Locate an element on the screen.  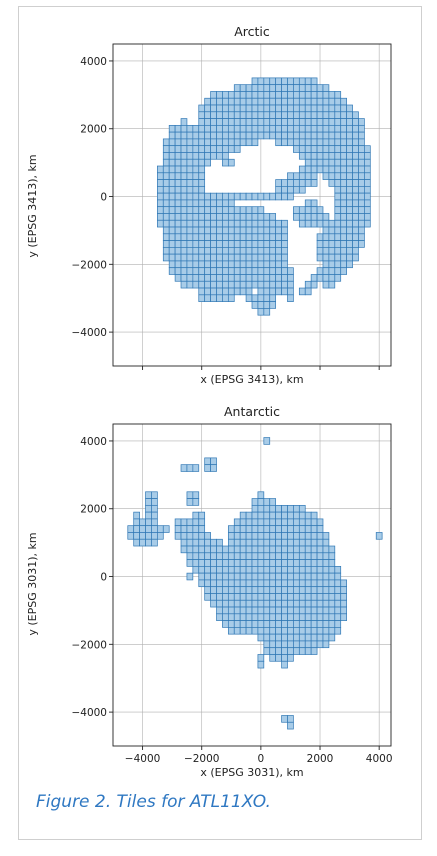
arctic-title: Arctic is located at coordinates (252, 31).